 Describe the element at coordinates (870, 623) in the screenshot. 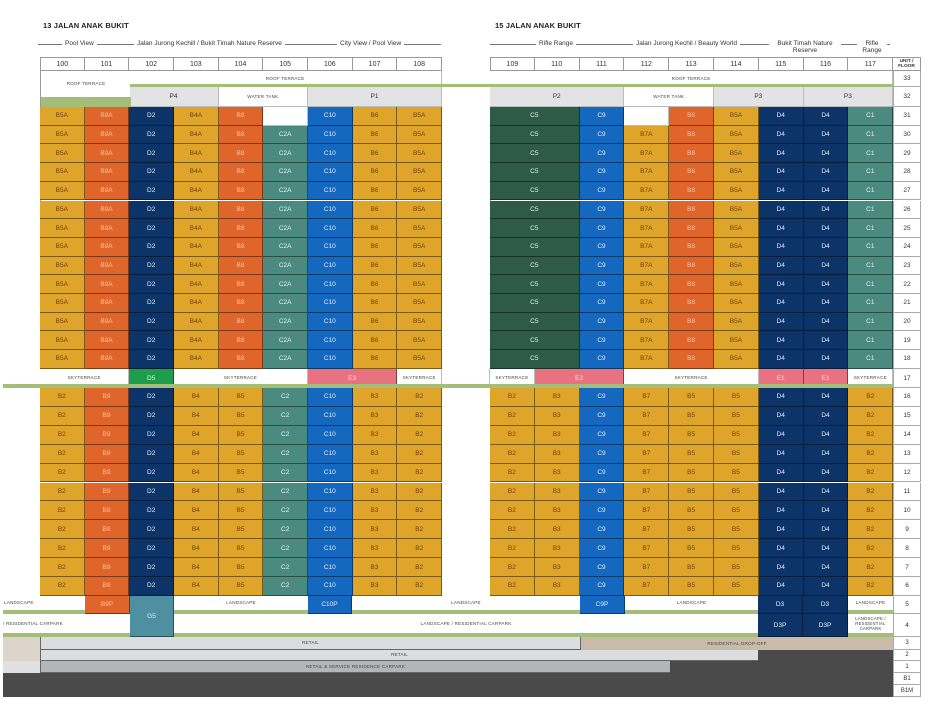

I see `landscape-carpark-label: LANDSCAPE / RESIDENTIAL CARPARK` at that location.